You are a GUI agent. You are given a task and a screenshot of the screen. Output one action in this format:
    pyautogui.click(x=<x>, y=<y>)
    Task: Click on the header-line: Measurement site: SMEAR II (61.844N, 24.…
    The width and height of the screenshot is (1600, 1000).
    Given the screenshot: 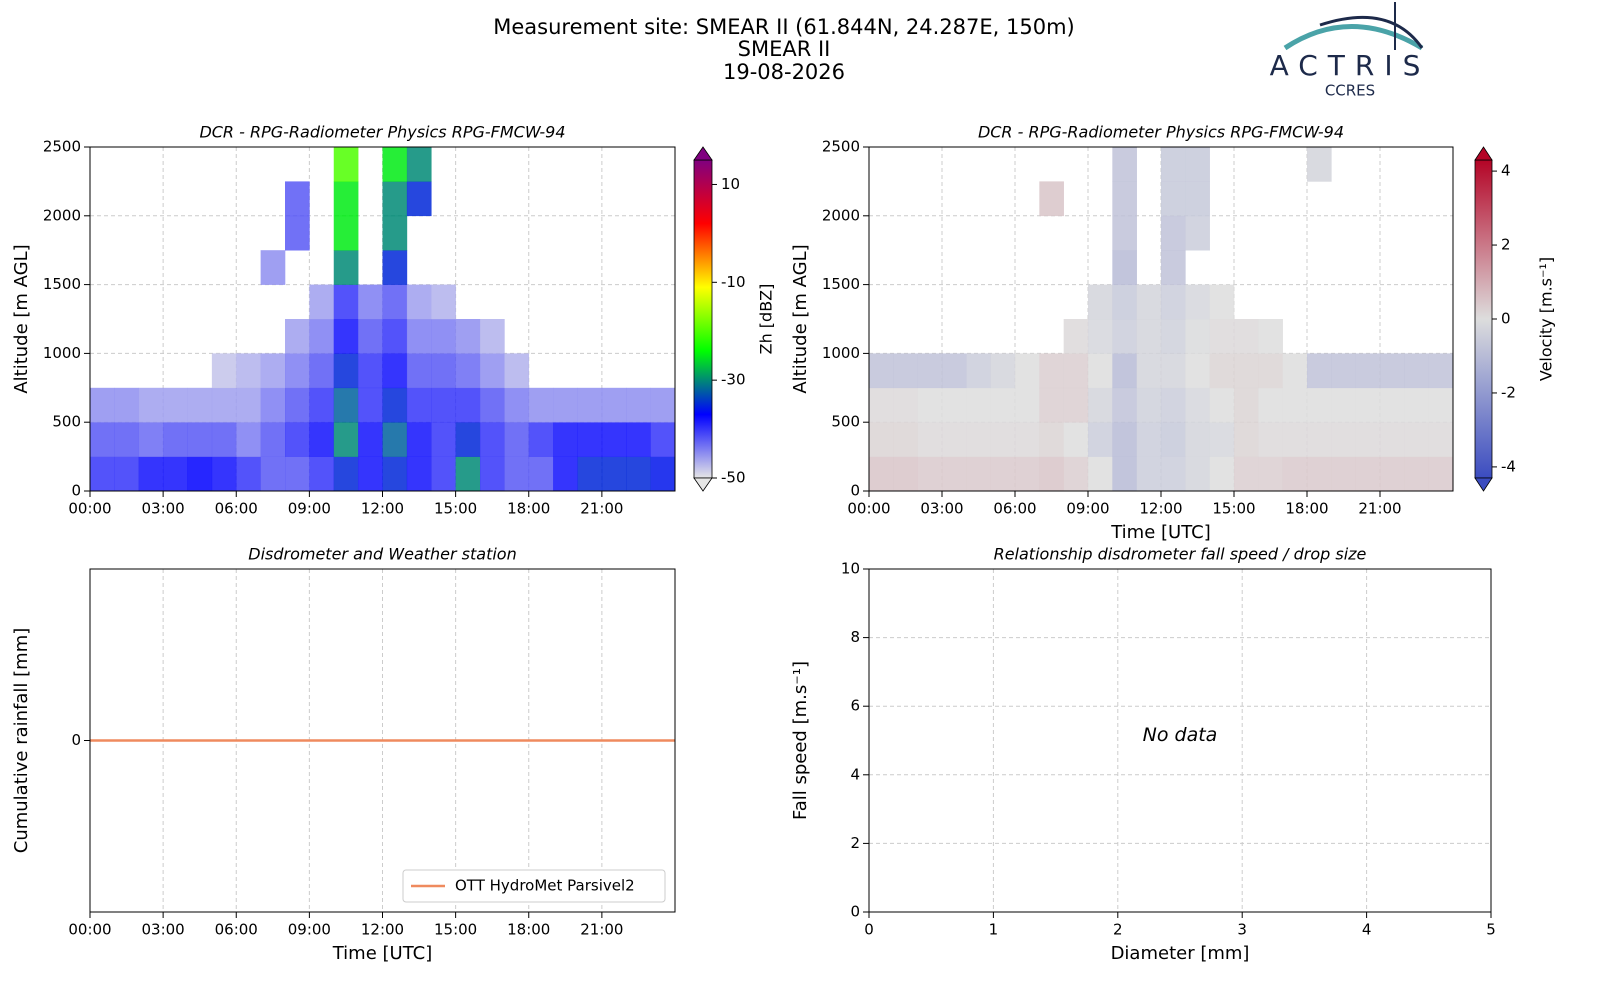 What is the action you would take?
    pyautogui.click(x=784, y=27)
    